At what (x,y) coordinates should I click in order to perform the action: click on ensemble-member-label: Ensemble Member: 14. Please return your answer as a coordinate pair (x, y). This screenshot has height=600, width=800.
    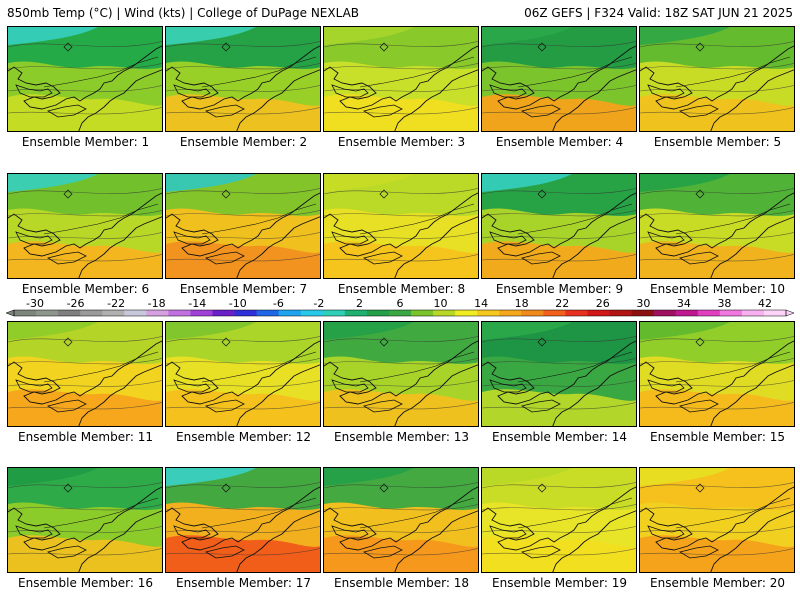
    Looking at the image, I should click on (559, 437).